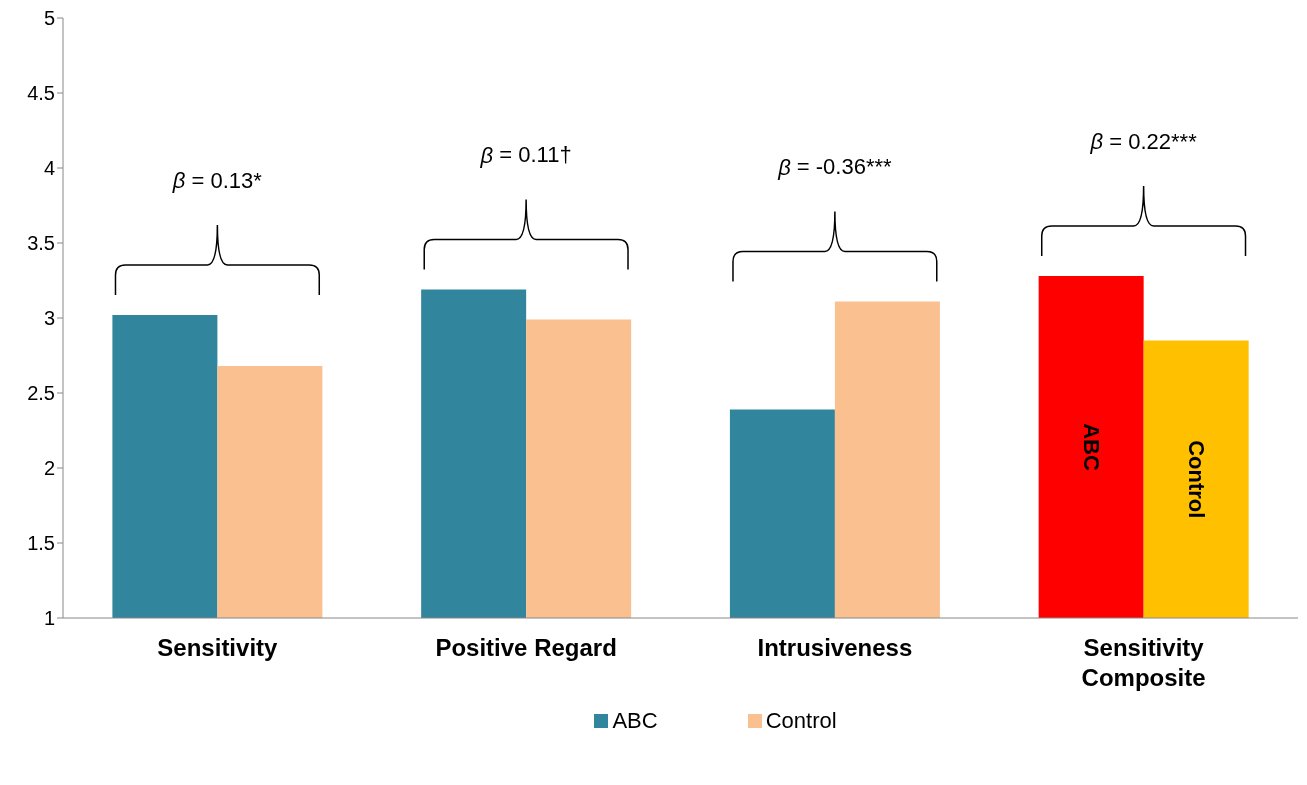 The image size is (1307, 785). I want to click on y-tick-label: 4, so click(49, 168).